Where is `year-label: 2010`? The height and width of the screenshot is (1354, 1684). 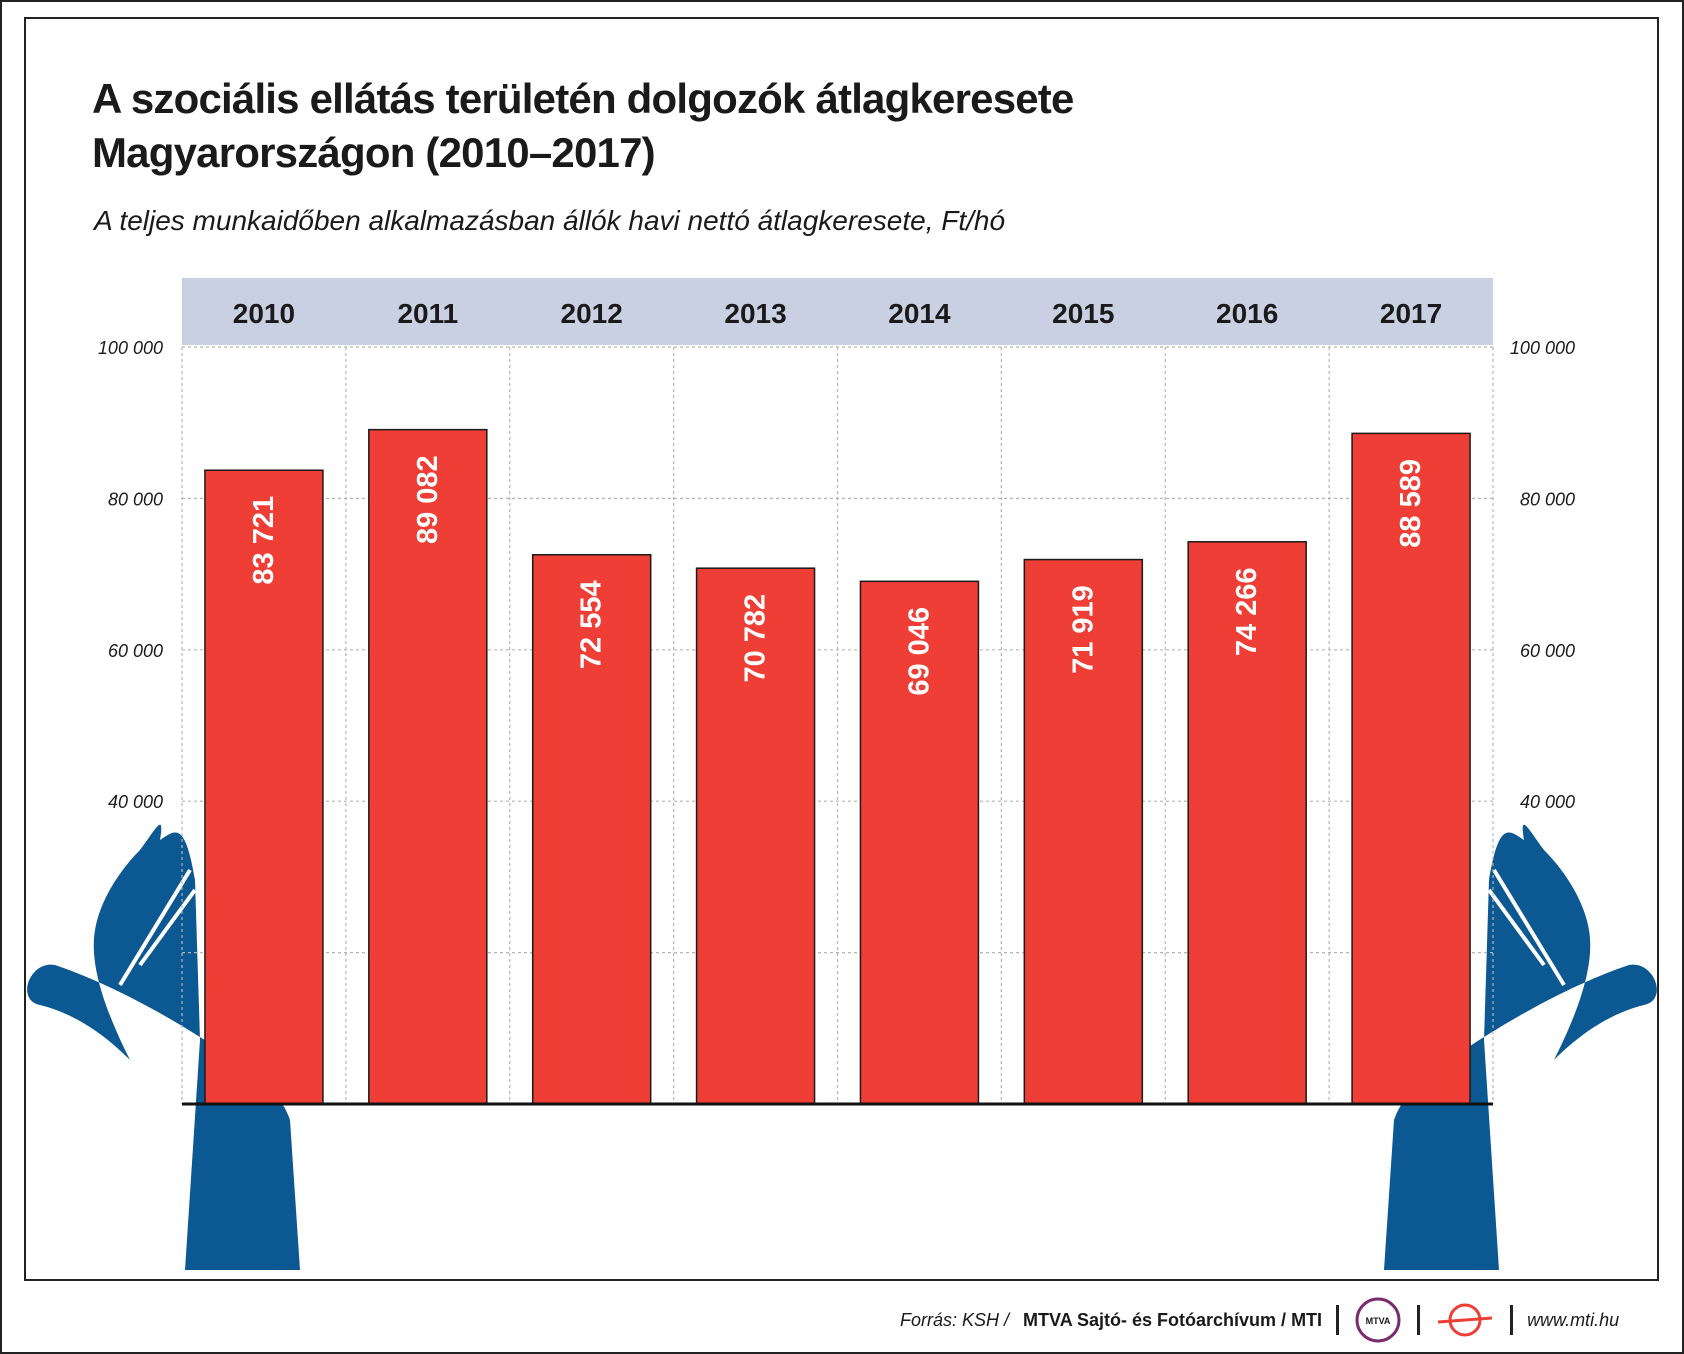 year-label: 2010 is located at coordinates (264, 313).